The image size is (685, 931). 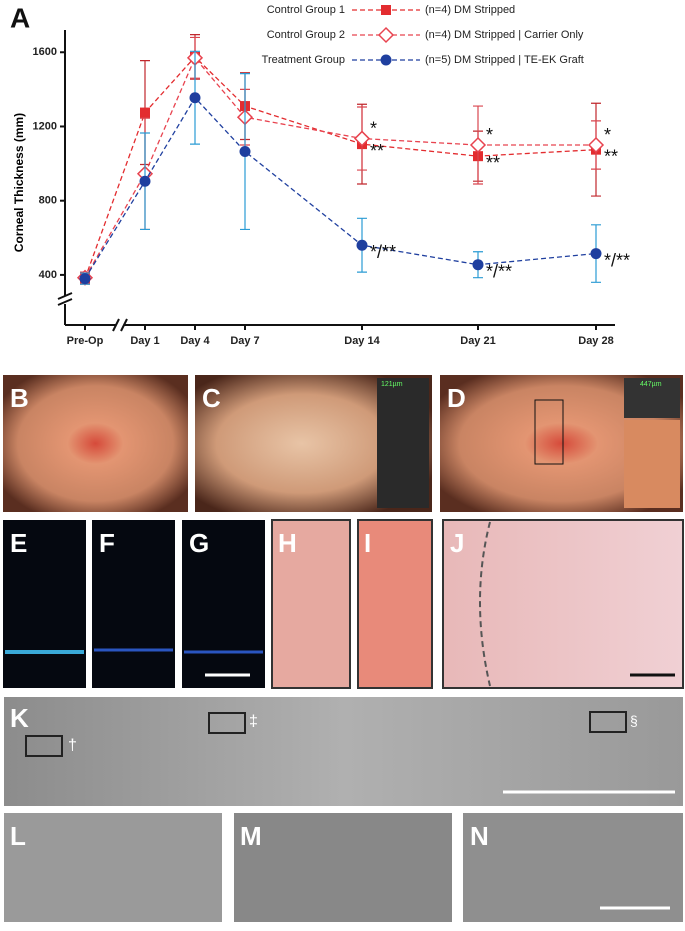 What do you see at coordinates (19, 398) in the screenshot?
I see `panel-label: B` at bounding box center [19, 398].